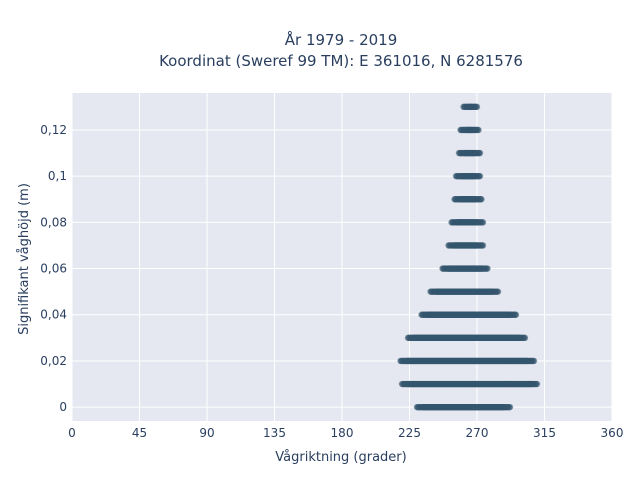 The width and height of the screenshot is (640, 480). What do you see at coordinates (63, 407) in the screenshot?
I see `y-tick-label: 0` at bounding box center [63, 407].